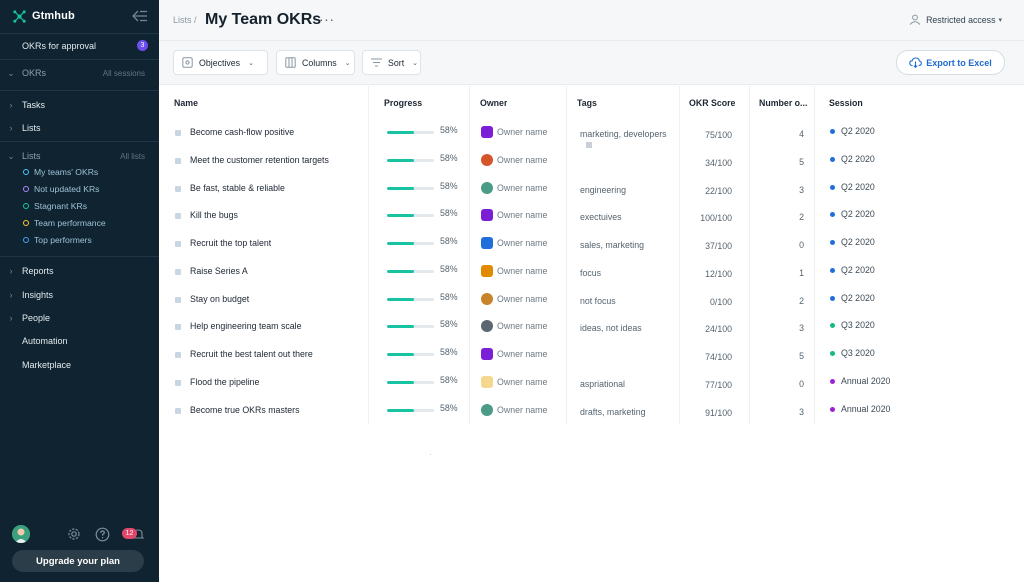 This screenshot has width=1024, height=582. Describe the element at coordinates (587, 103) in the screenshot. I see `column-header-tags: Tags` at that location.